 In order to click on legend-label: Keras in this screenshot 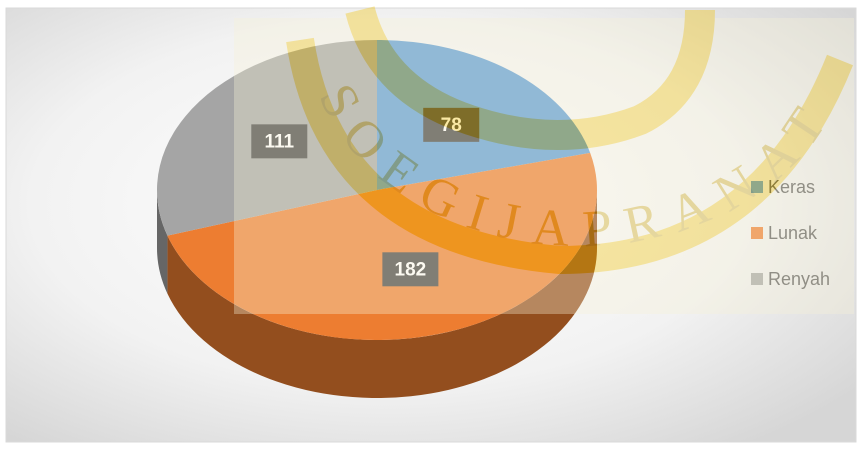, I will do `click(791, 187)`.